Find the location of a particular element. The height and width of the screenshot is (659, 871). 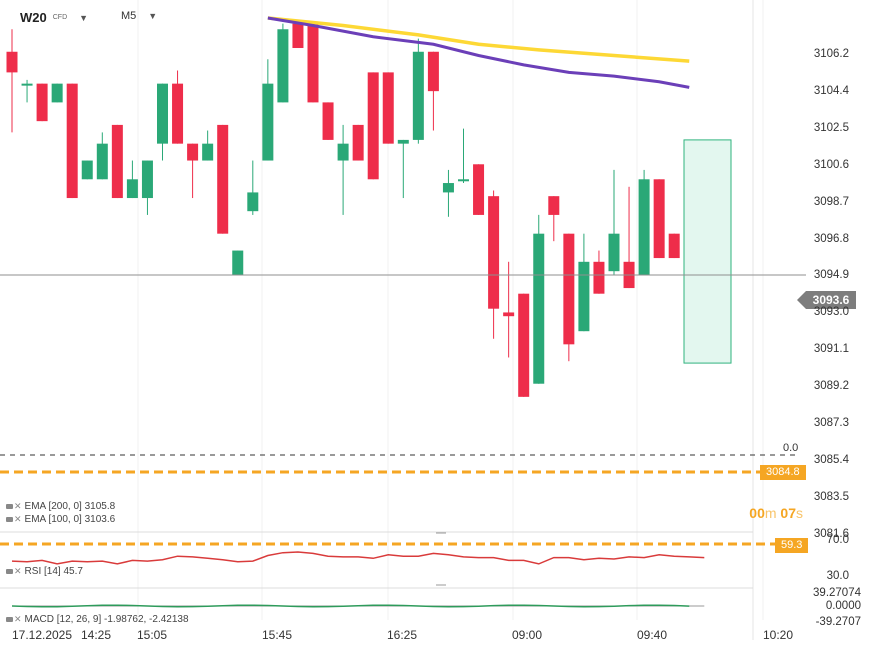

rsi-legend-text: RSI [14] 45.7 is located at coordinates (53, 571).